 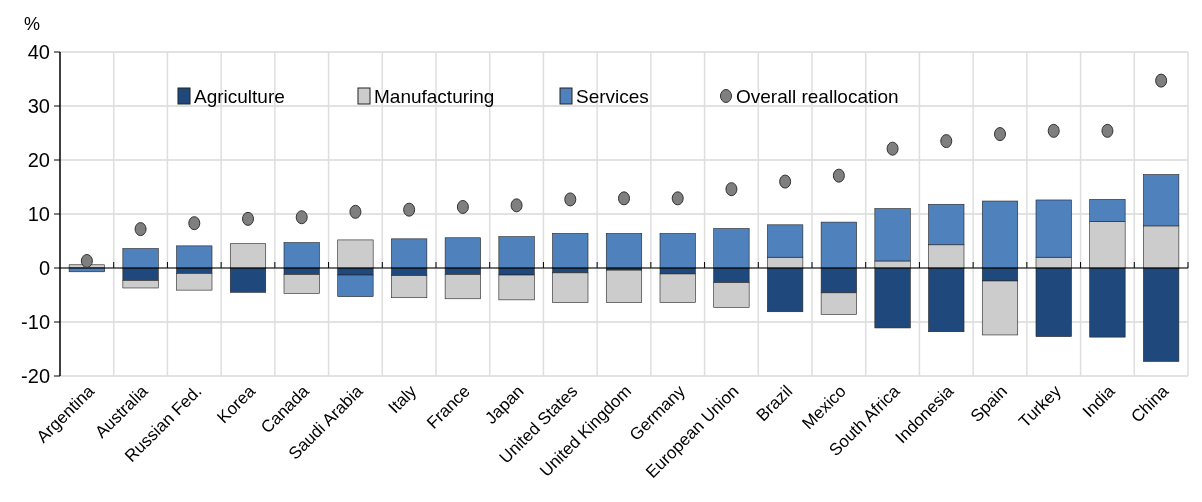 I want to click on y-tick-label: -20, so click(x=35, y=376).